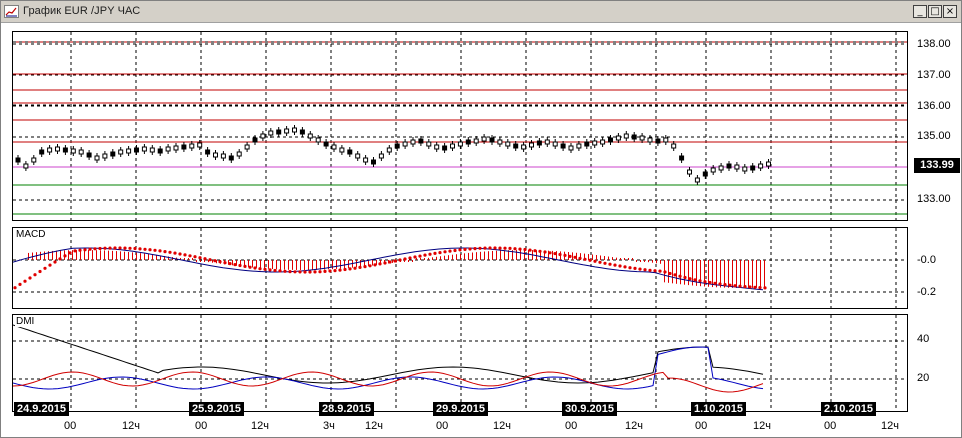 The height and width of the screenshot is (438, 962). I want to click on dmi-adx-line, so click(388, 354).